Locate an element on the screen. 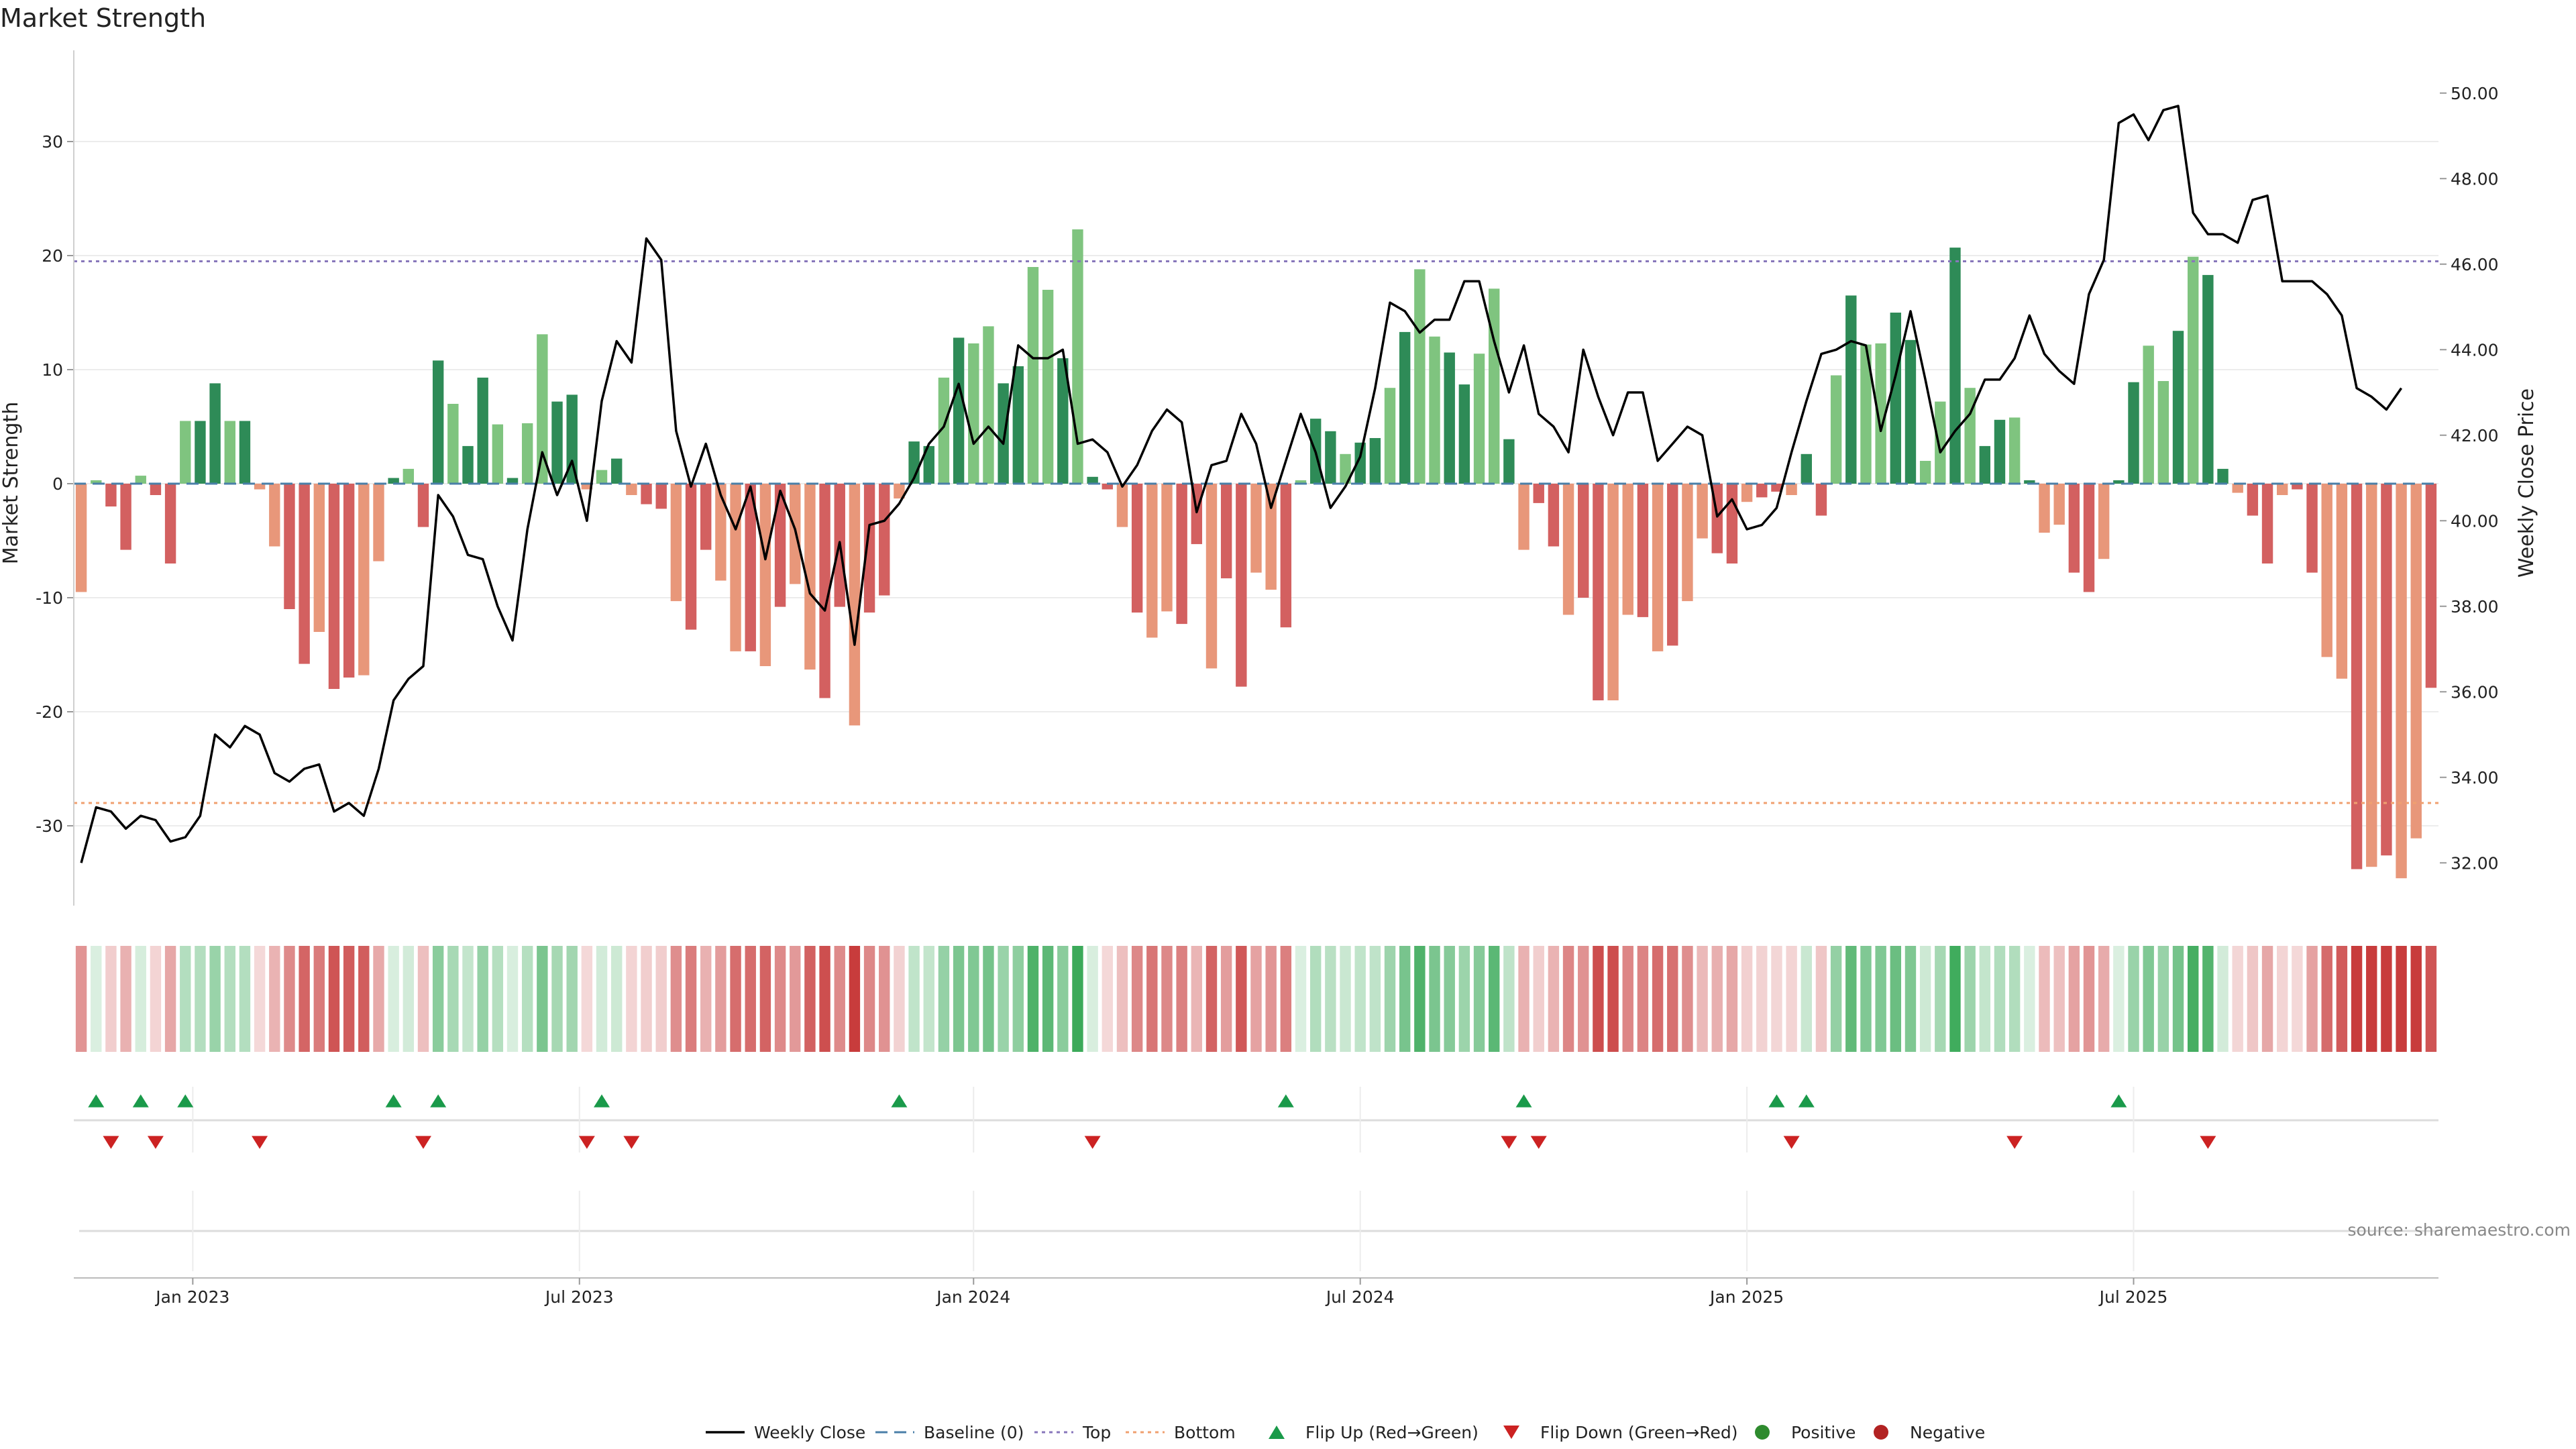 The height and width of the screenshot is (1449, 2576). legend-label: Weekly Close is located at coordinates (809, 1432).